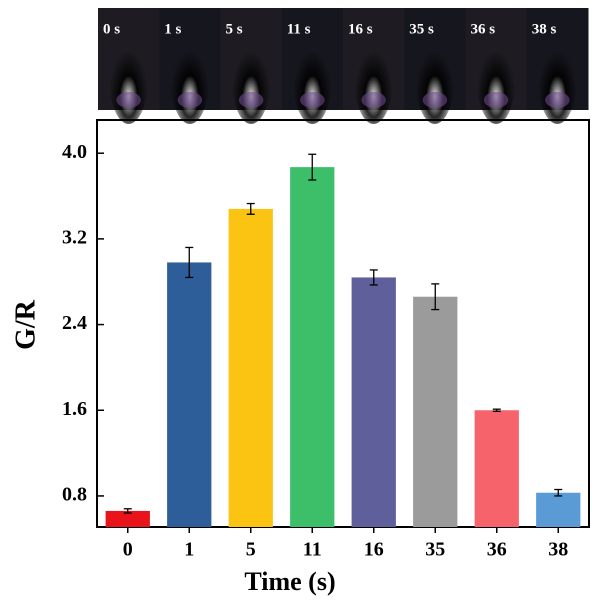 Image resolution: width=595 pixels, height=608 pixels. I want to click on x-tick-label: 16, so click(374, 550).